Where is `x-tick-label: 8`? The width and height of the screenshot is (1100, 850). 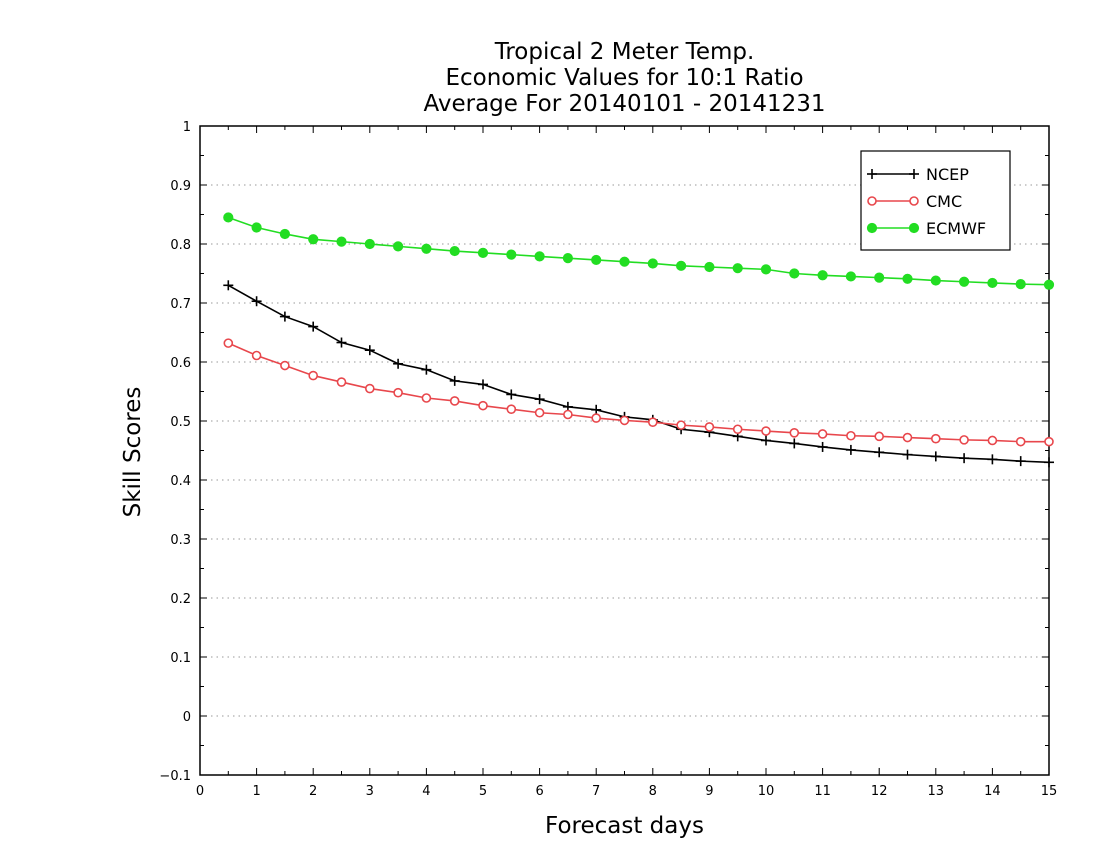 x-tick-label: 8 is located at coordinates (653, 791).